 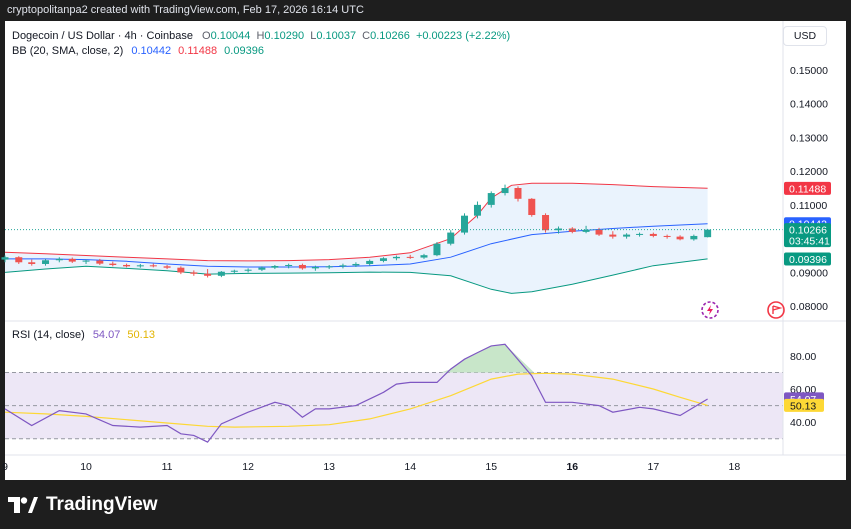 I want to click on bb-upper-value: 0.11488, so click(x=198, y=51).